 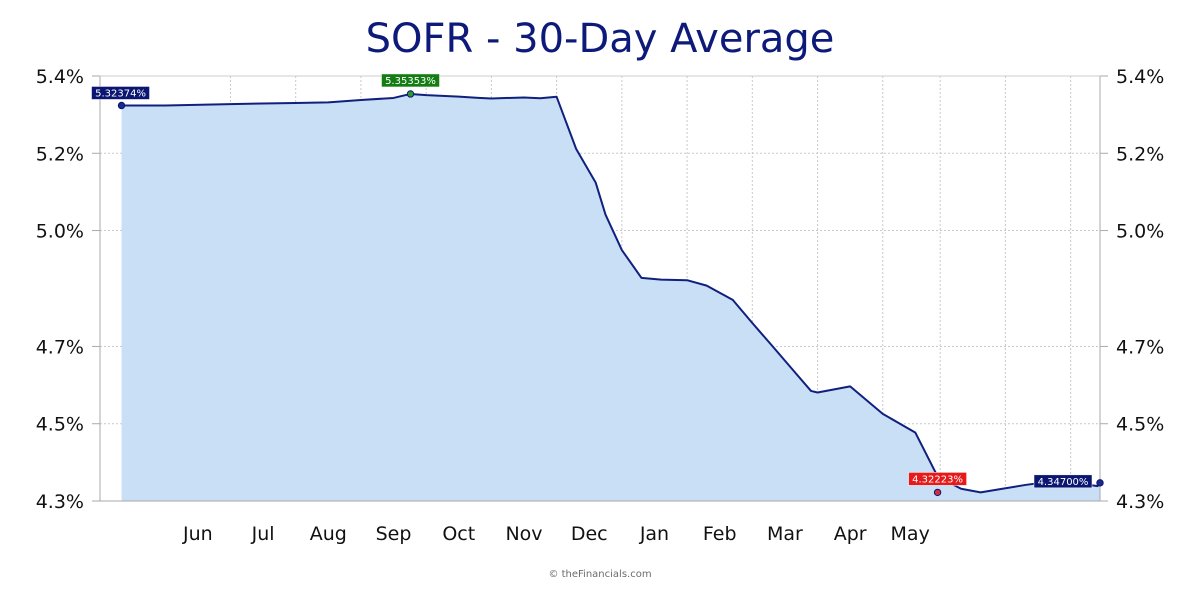 I want to click on y-tick-label-right: 4.7%, so click(x=1140, y=347).